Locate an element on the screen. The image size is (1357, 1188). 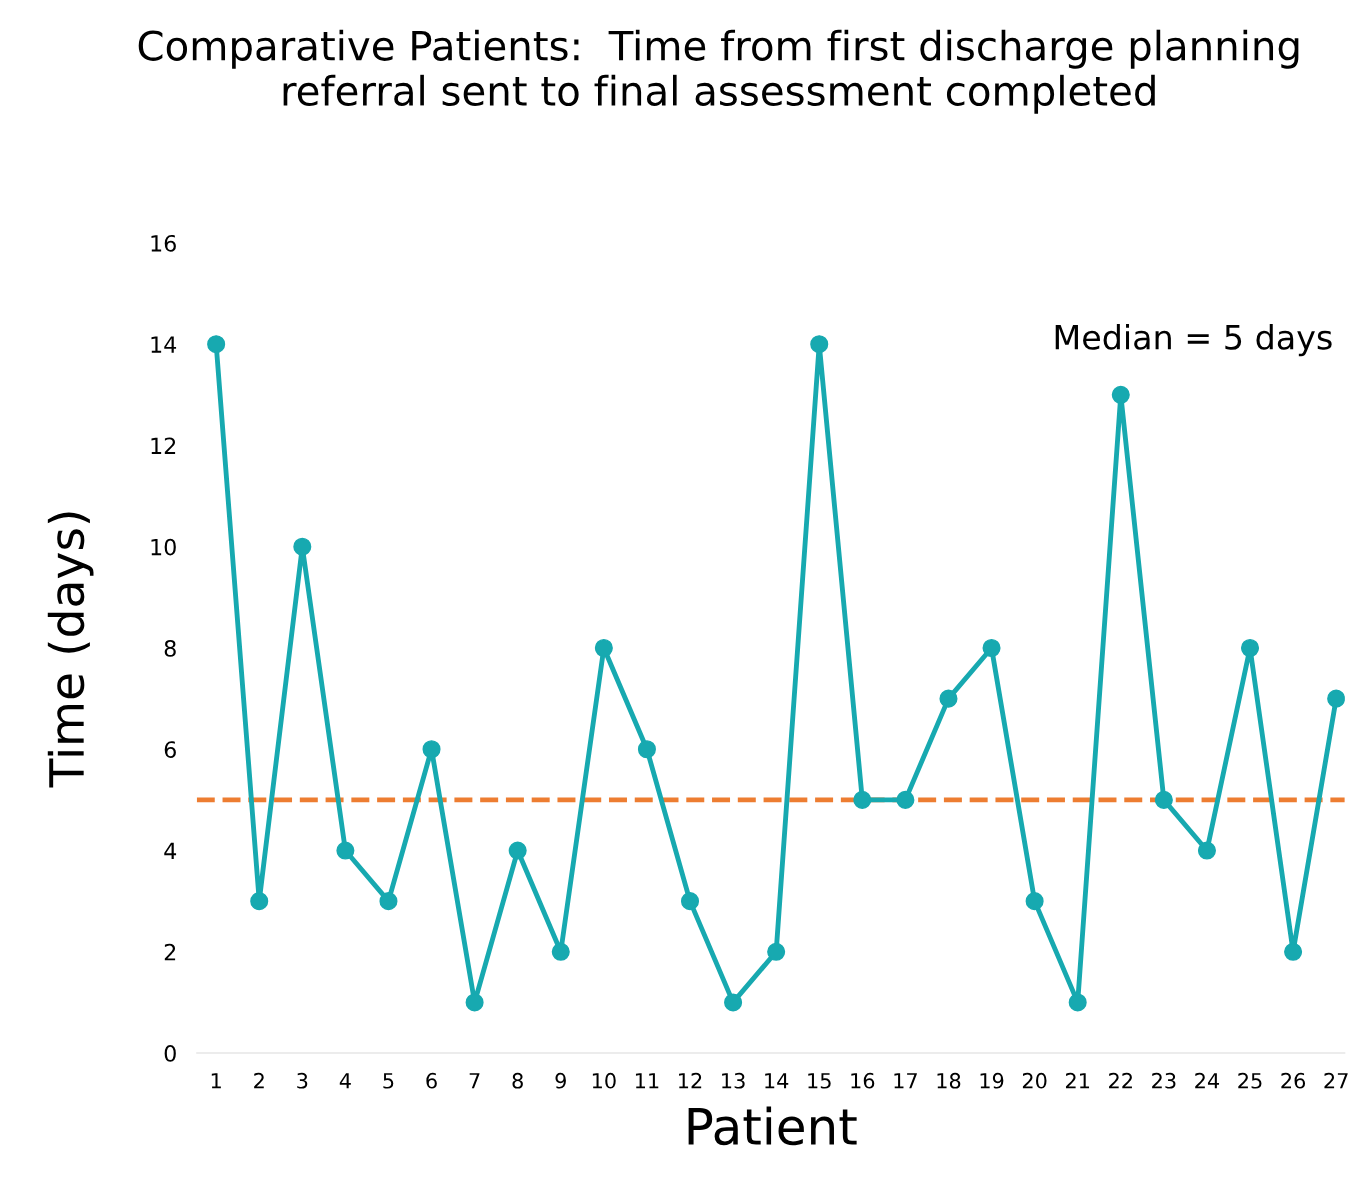
x-tick-label: 11 is located at coordinates (647, 1081).